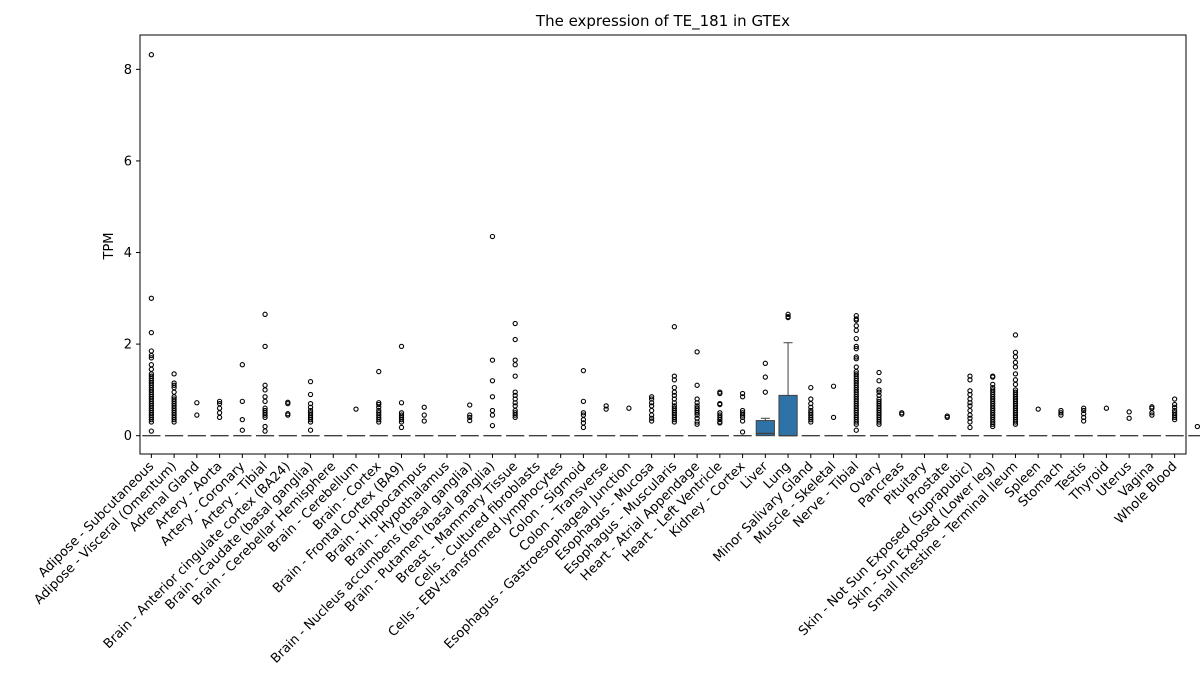 This screenshot has width=1200, height=700. I want to click on y-tick-label: 0, so click(128, 436).